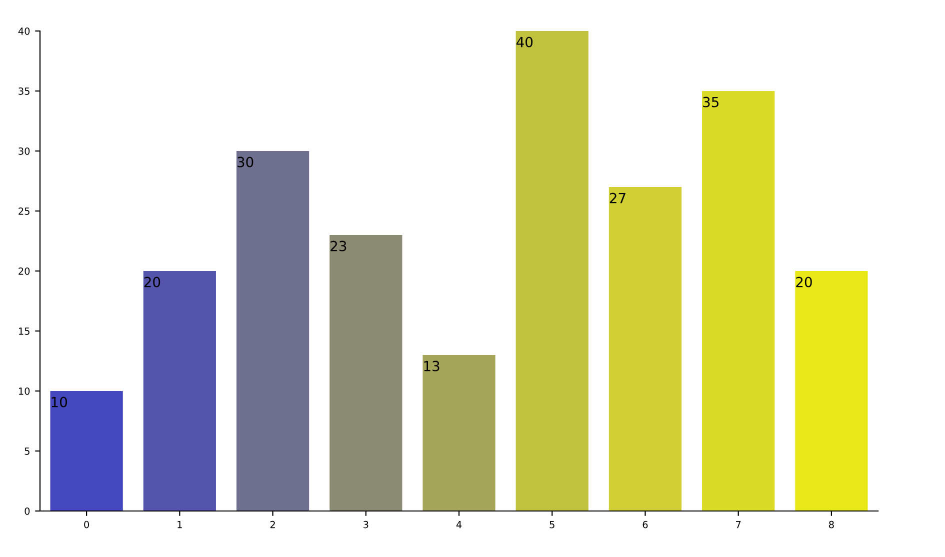  What do you see at coordinates (27, 451) in the screenshot?
I see `y-tick-label: 5` at bounding box center [27, 451].